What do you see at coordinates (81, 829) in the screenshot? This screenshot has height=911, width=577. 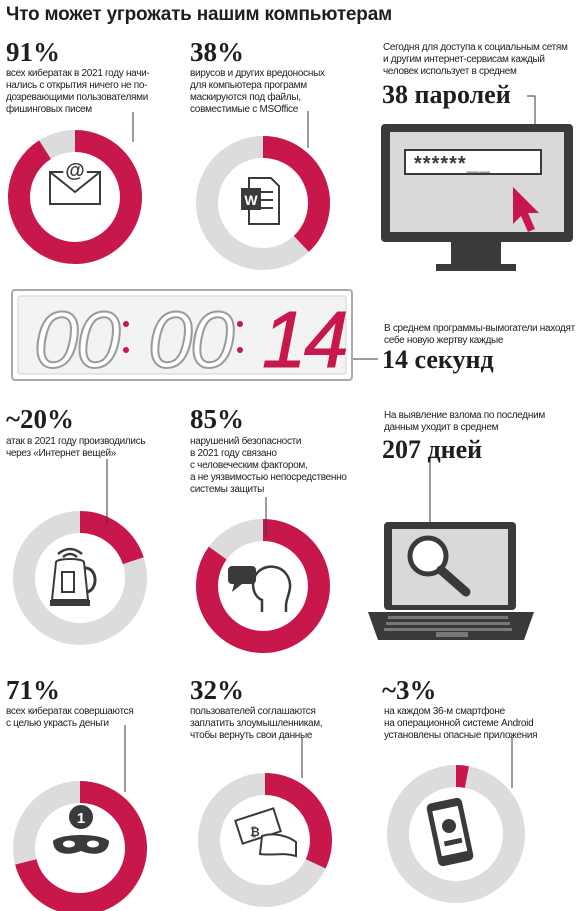 I see `thief-mask-icon: 1` at bounding box center [81, 829].